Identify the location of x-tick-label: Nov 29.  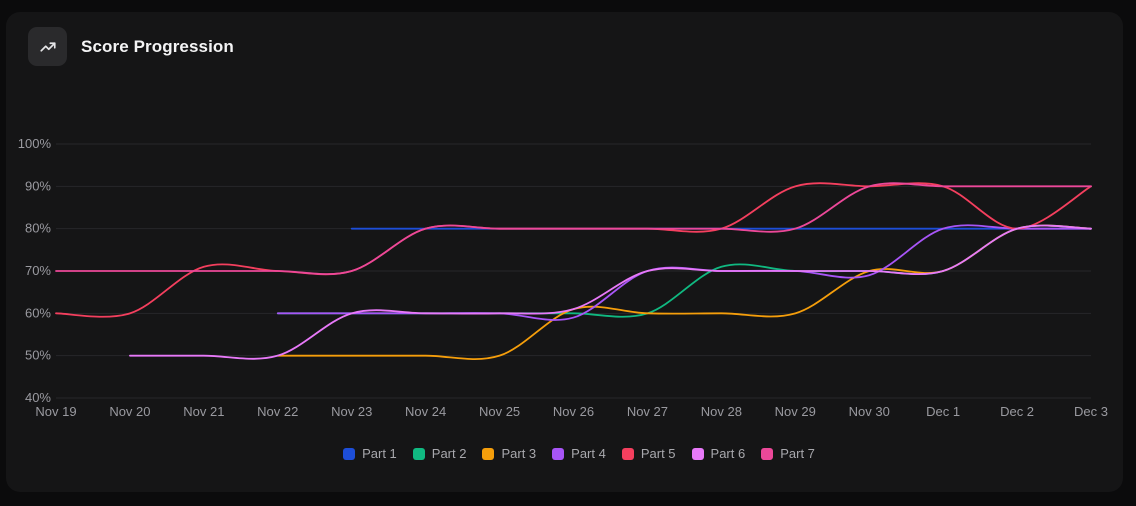
(795, 411).